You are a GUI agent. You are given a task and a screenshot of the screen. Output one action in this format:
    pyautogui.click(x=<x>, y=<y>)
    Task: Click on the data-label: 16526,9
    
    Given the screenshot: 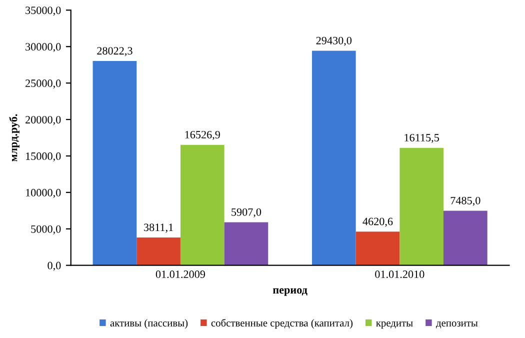 What is the action you would take?
    pyautogui.click(x=202, y=135)
    